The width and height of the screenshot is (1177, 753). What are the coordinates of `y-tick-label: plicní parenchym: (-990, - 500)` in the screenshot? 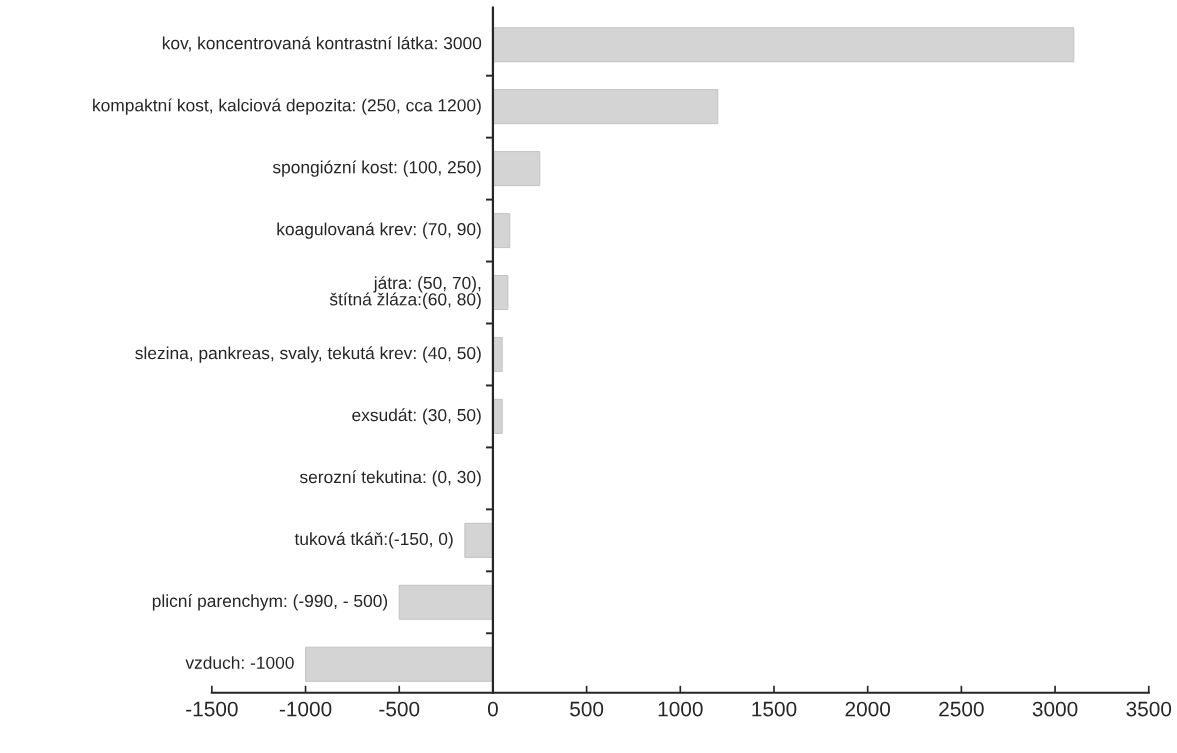 It's located at (270, 602).